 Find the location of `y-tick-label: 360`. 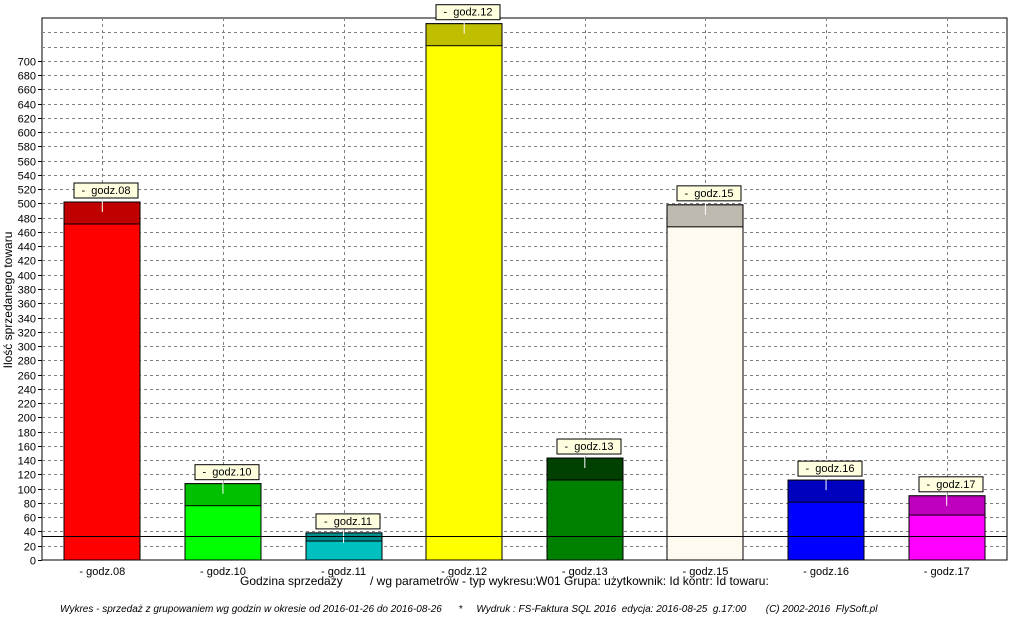

y-tick-label: 360 is located at coordinates (27, 305).